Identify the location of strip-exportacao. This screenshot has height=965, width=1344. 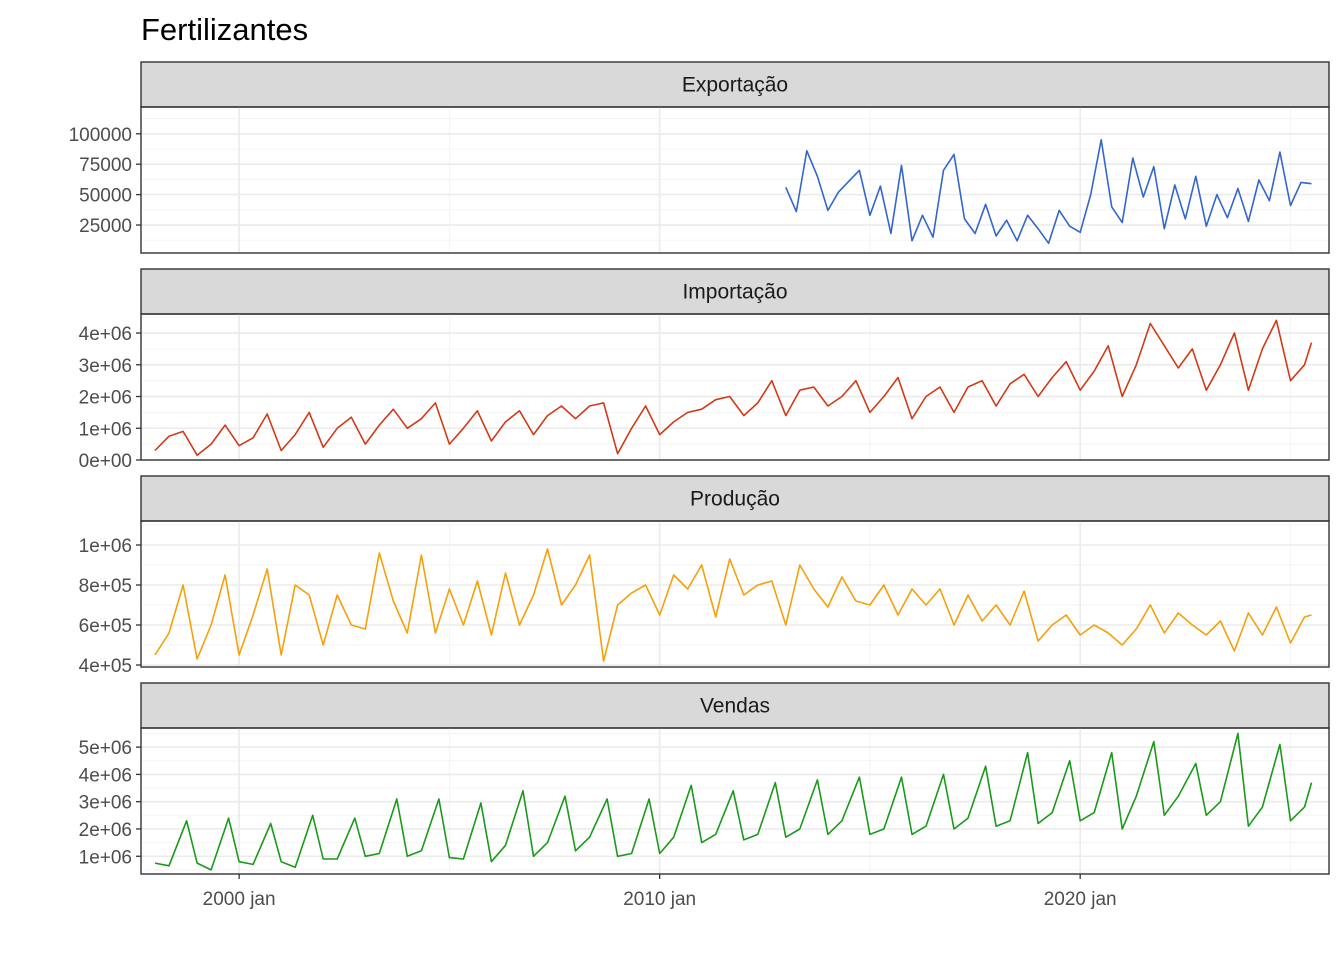
(735, 84).